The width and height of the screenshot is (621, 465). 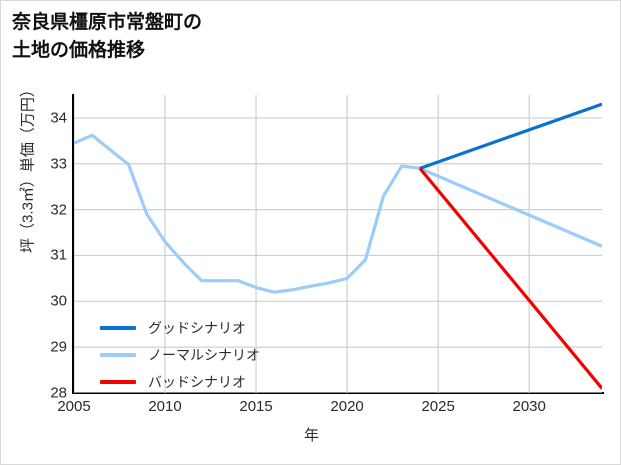 What do you see at coordinates (34, 232) in the screenshot?
I see `y-axis-tick-labels: 28 29 30 31 32 33 34` at bounding box center [34, 232].